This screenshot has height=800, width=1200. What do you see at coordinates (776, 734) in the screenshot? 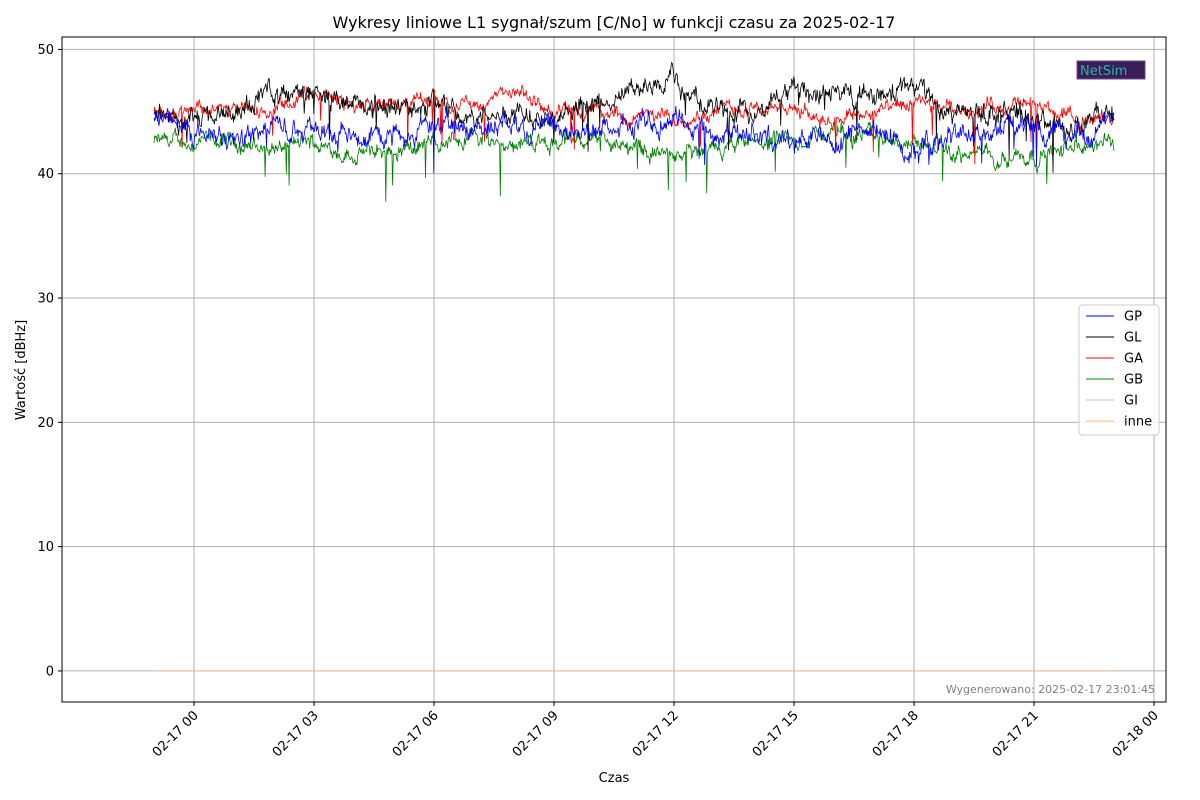
I see `x-tick-label: 02-17 15` at bounding box center [776, 734].